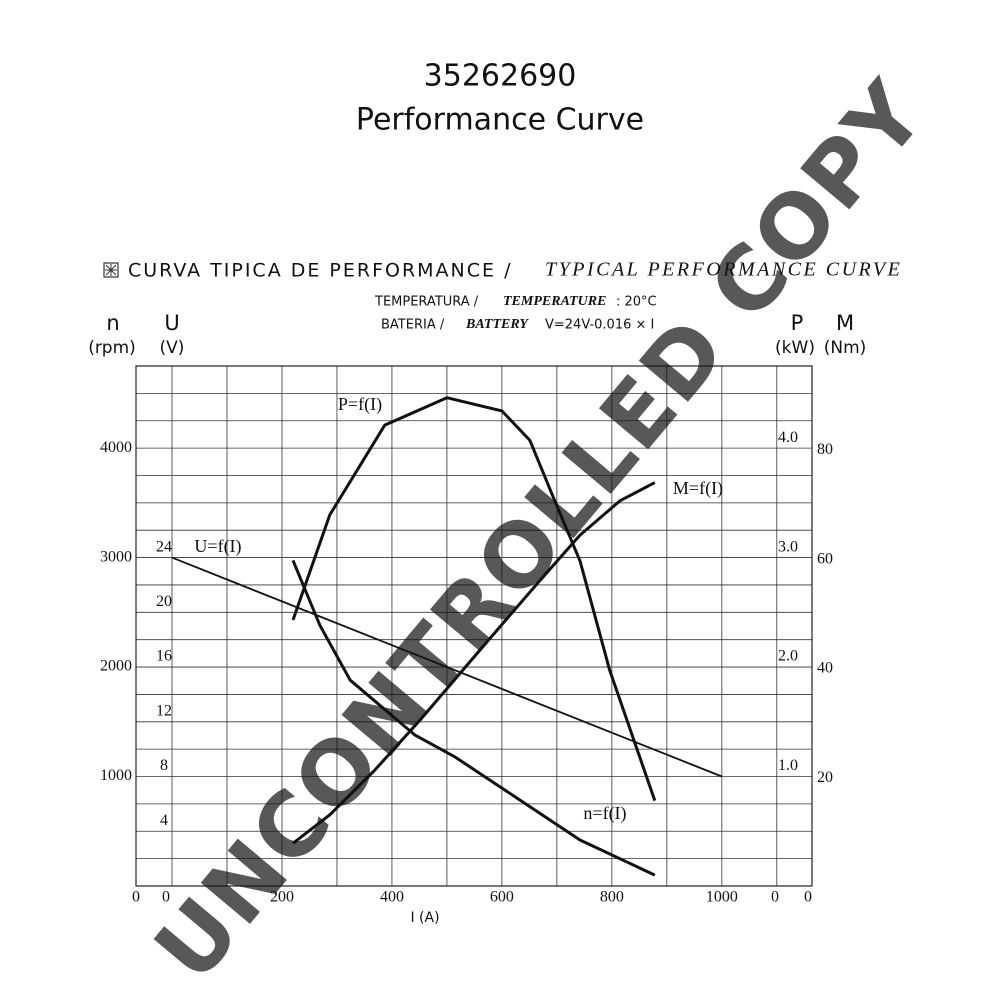  I want to click on x-tick-label: 0, so click(166, 897).